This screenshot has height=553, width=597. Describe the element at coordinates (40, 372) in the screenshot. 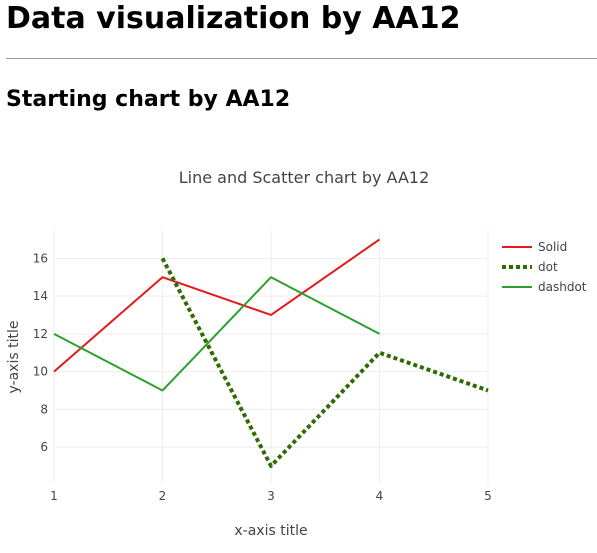

I see `y-tick-label: 10` at that location.